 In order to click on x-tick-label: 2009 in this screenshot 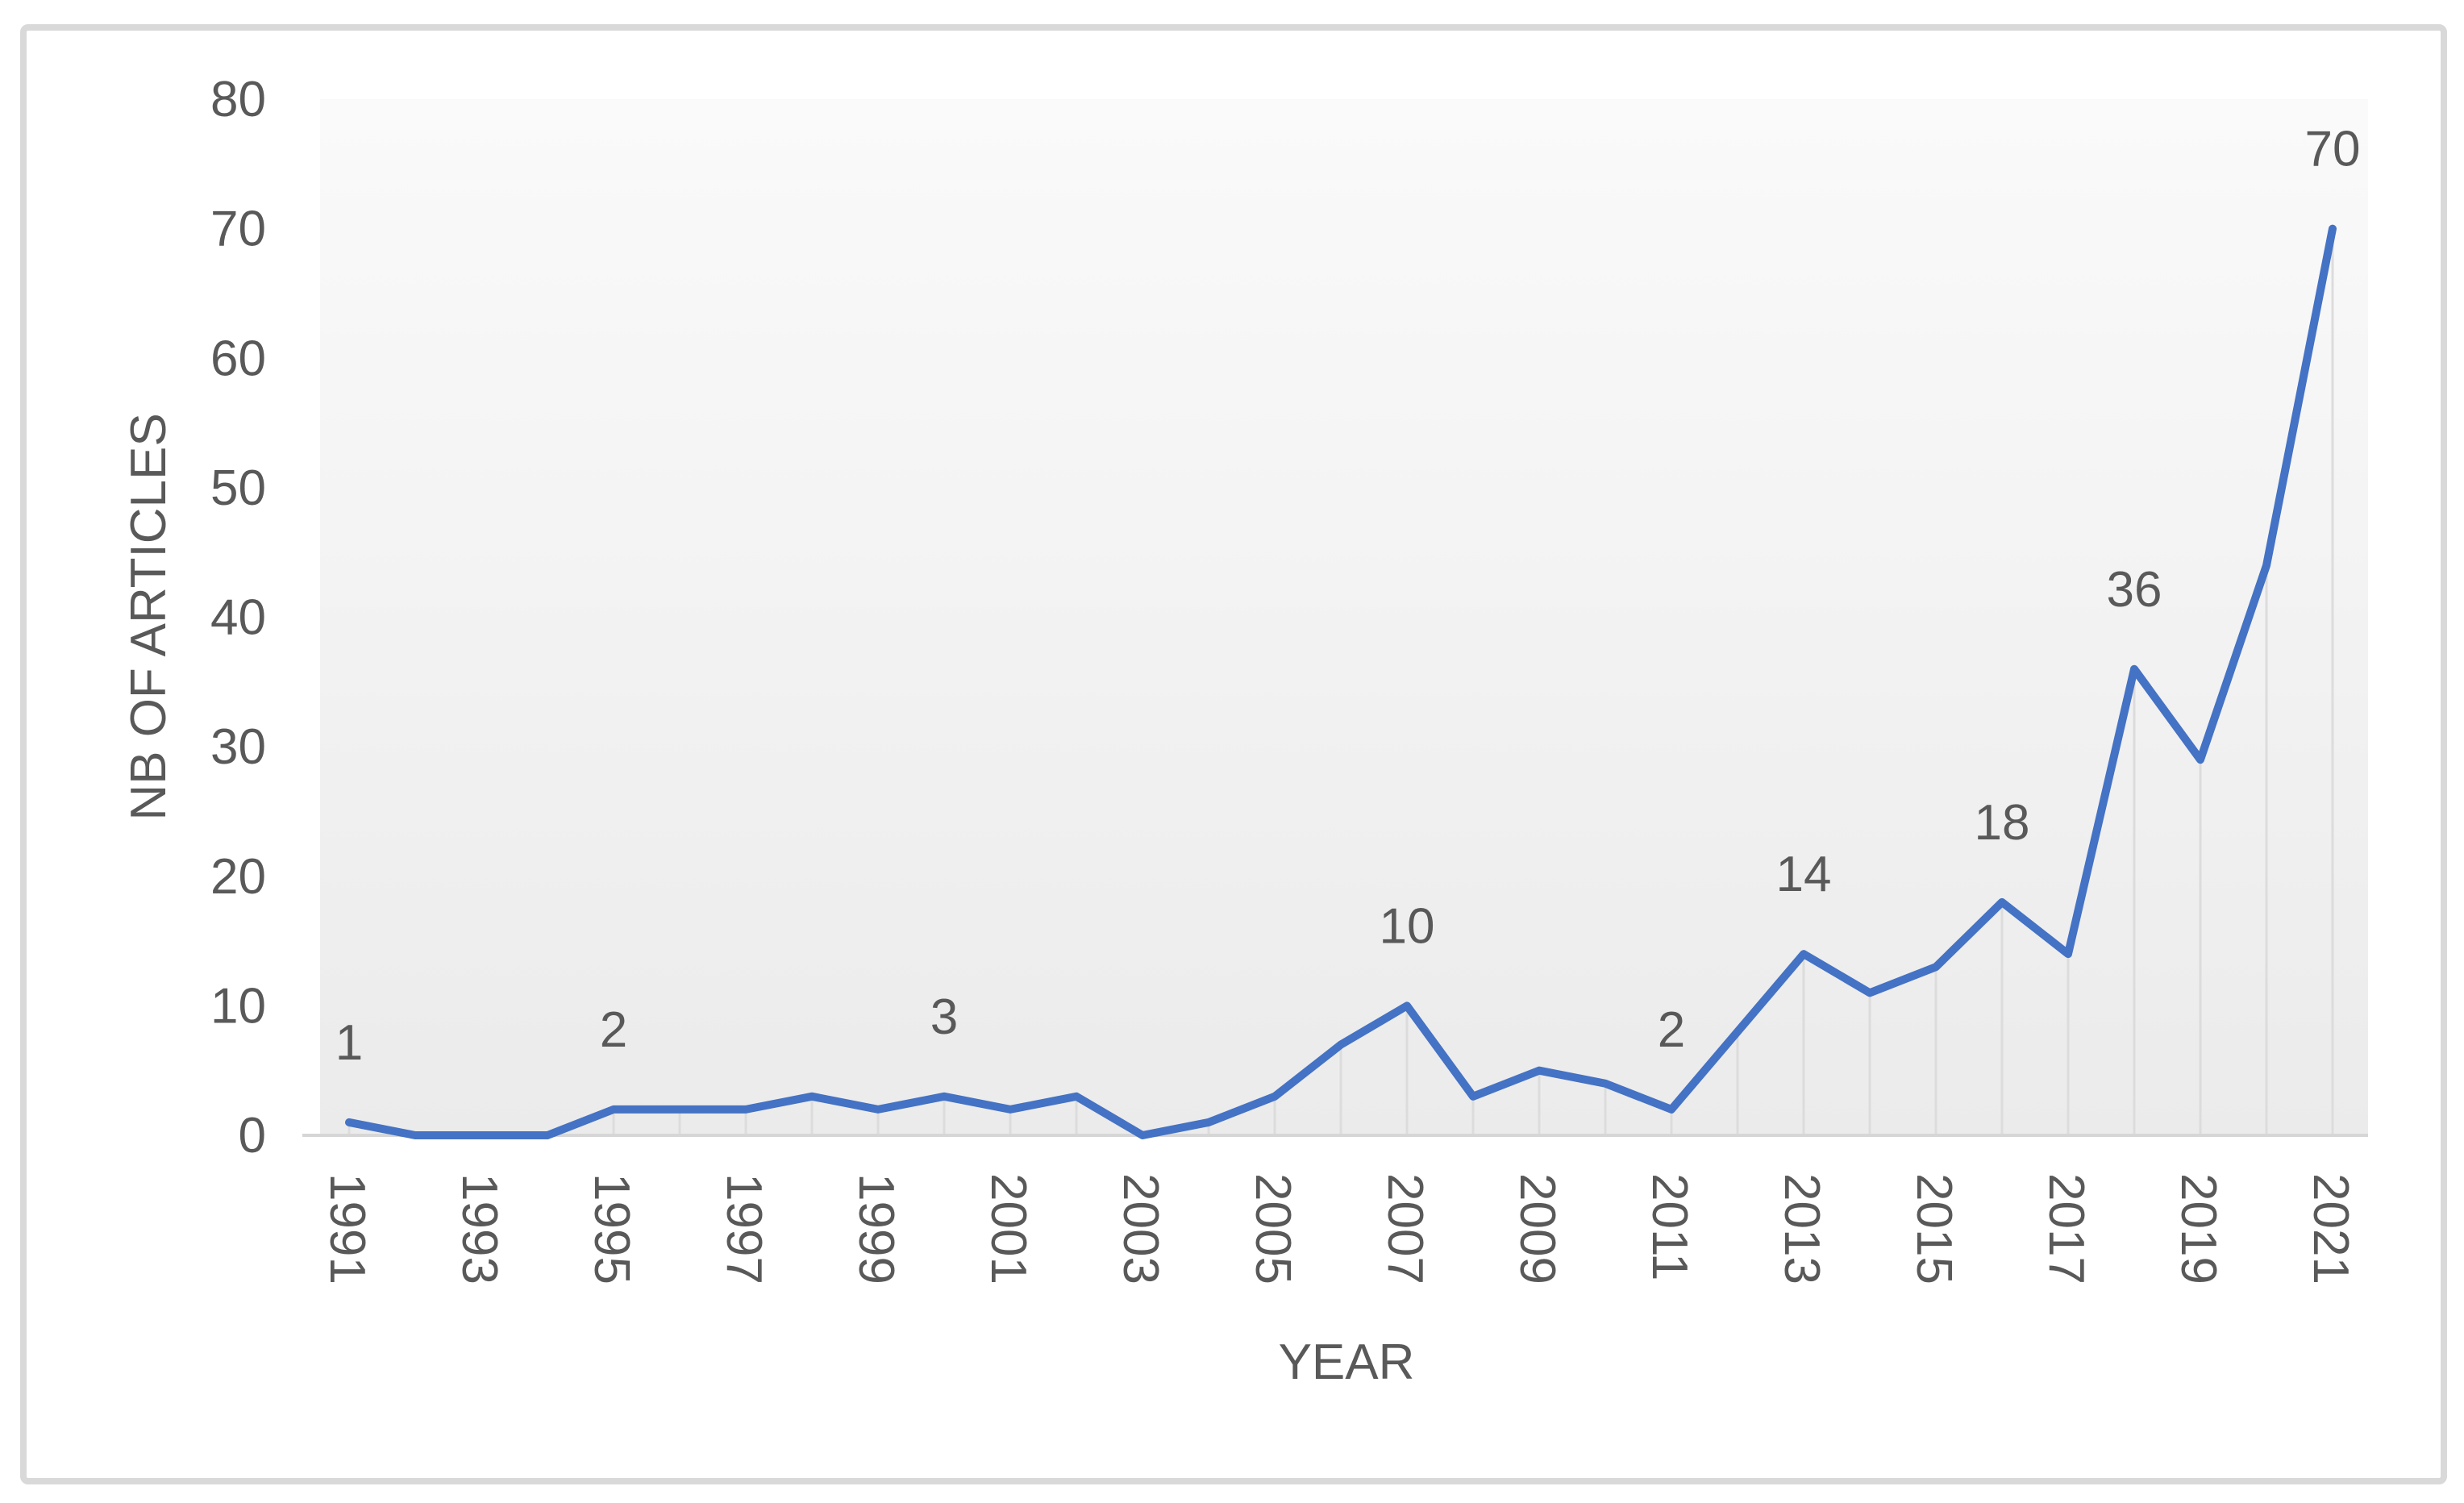, I will do `click(1537, 1228)`.